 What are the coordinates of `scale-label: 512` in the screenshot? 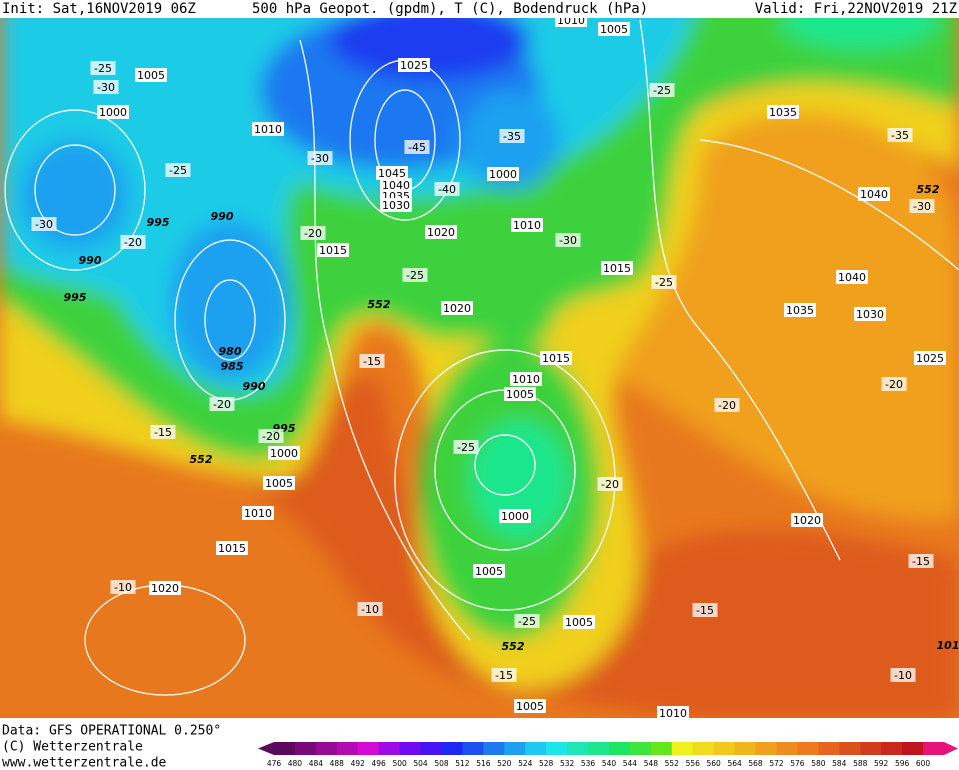 It's located at (462, 763).